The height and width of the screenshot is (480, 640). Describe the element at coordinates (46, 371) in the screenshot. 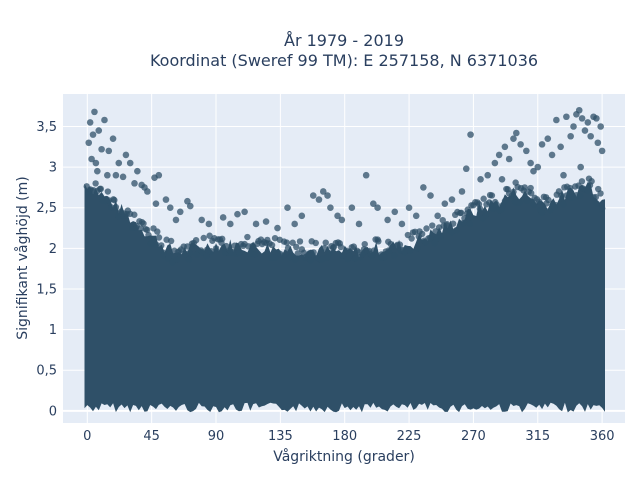

I see `y-tick-label: 0,5` at that location.